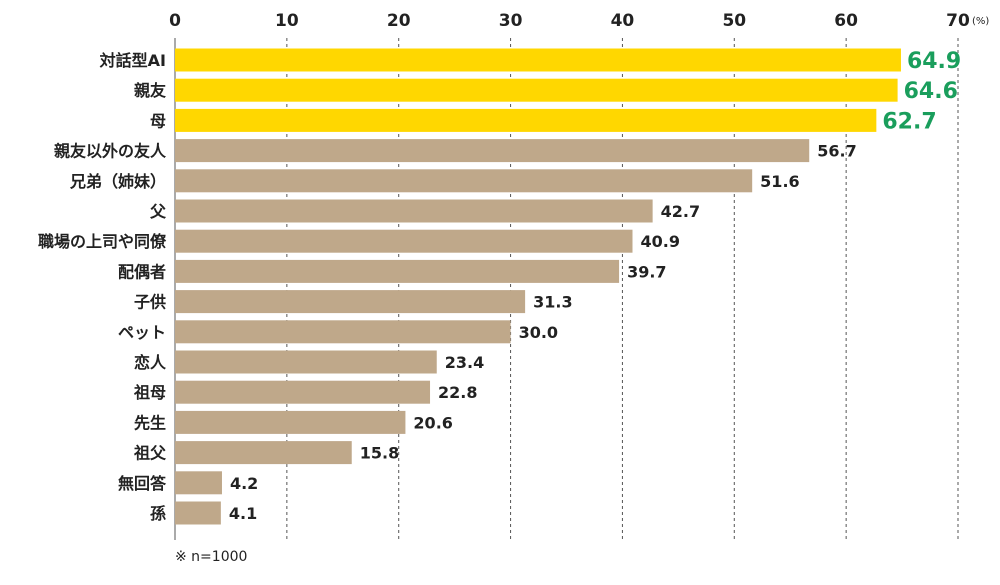 Image resolution: width=1000 pixels, height=585 pixels. What do you see at coordinates (102, 241) in the screenshot?
I see `category-label-7: 職場の上司や同僚` at bounding box center [102, 241].